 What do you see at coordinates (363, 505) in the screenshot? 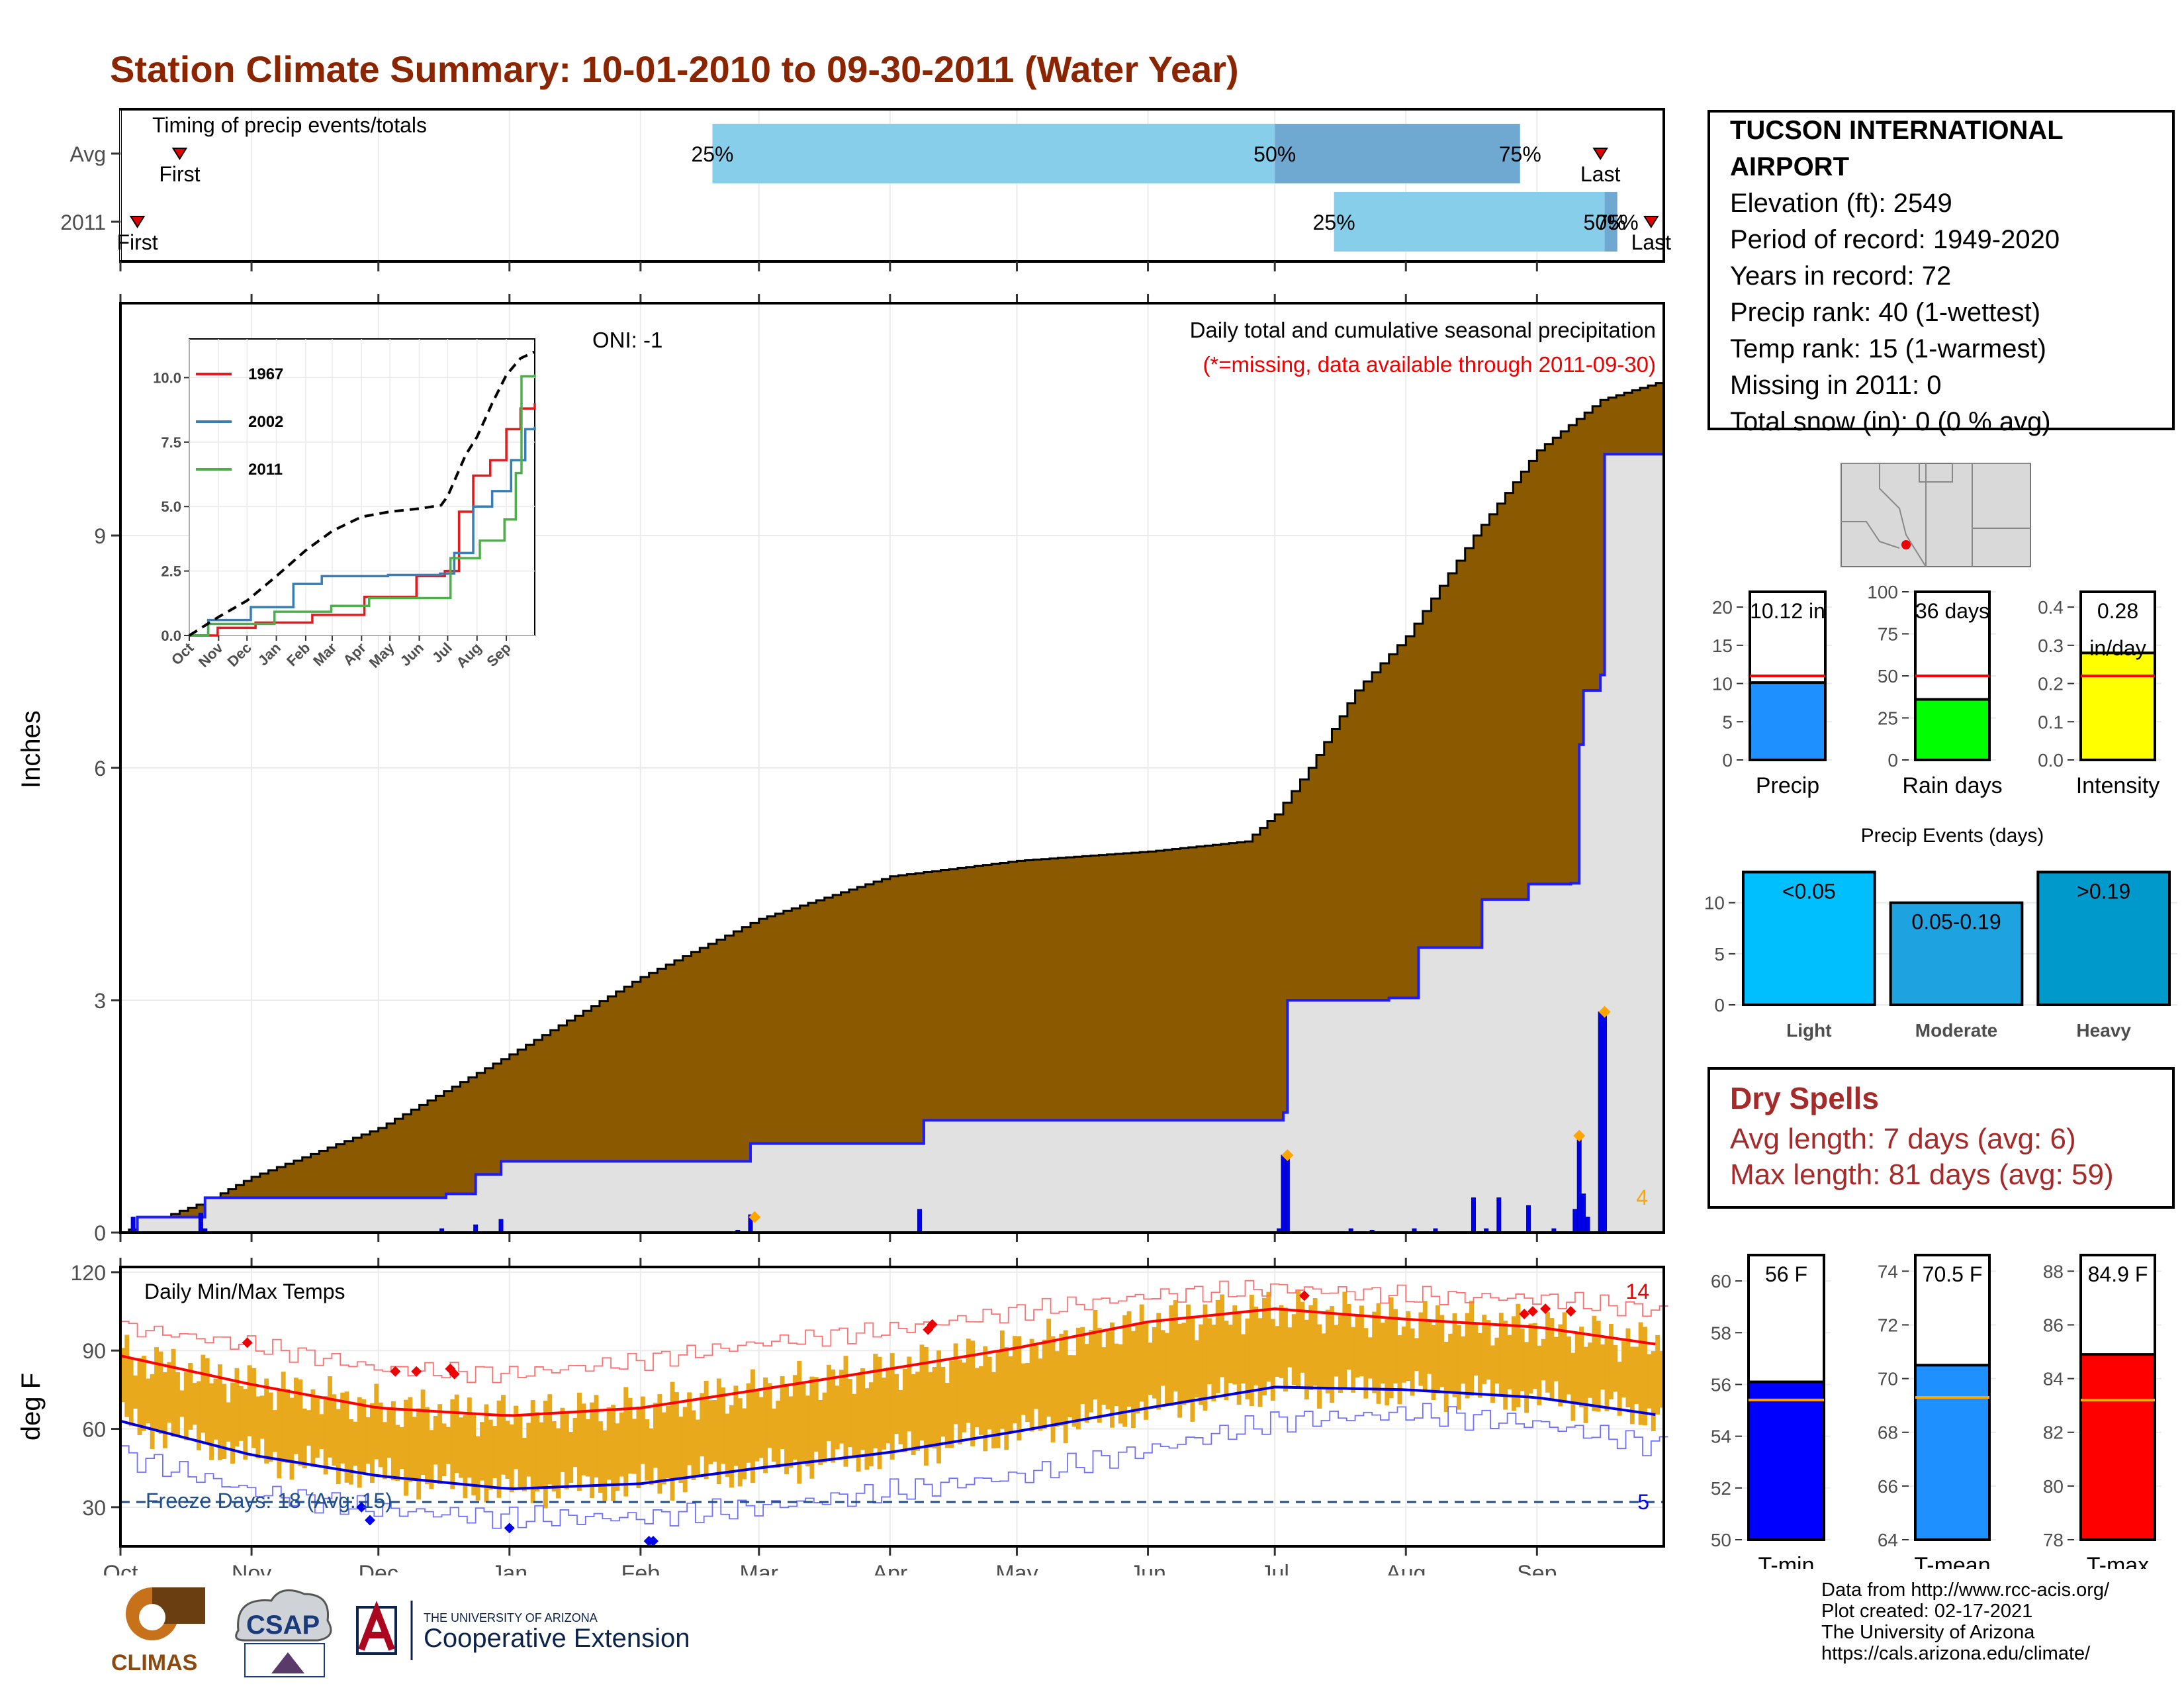
I see `inset-series-2011` at bounding box center [363, 505].